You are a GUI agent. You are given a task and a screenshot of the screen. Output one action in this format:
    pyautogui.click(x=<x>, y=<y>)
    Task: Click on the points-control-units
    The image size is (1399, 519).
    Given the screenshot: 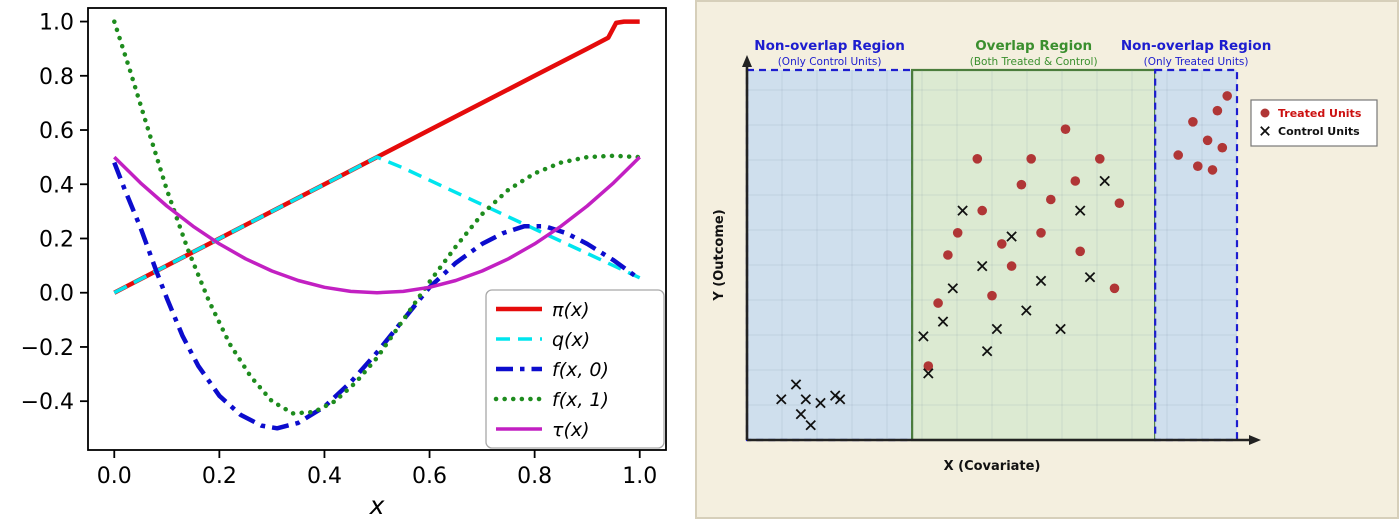 What is the action you would take?
    pyautogui.click(x=943, y=303)
    